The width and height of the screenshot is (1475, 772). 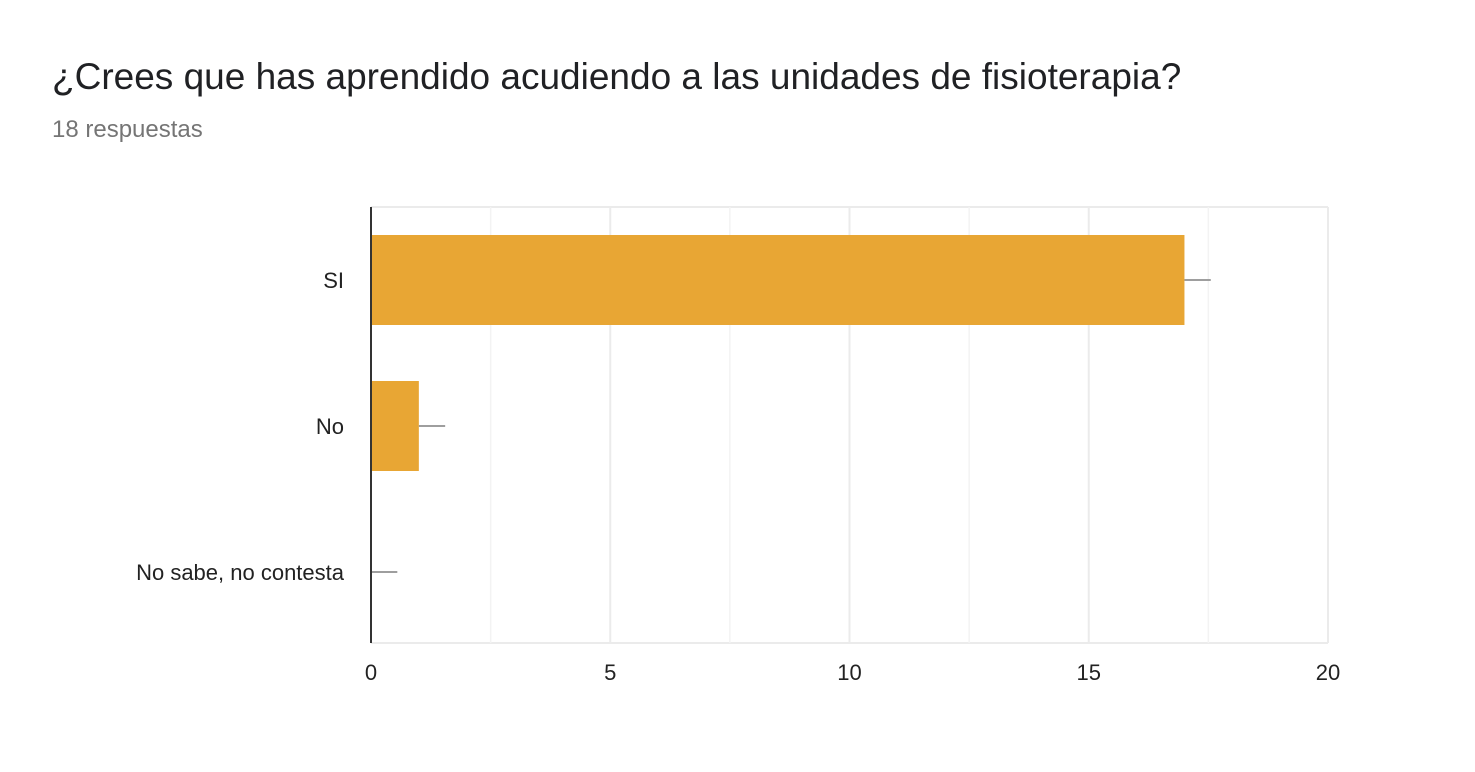 What do you see at coordinates (333, 280) in the screenshot?
I see `category-label: SI` at bounding box center [333, 280].